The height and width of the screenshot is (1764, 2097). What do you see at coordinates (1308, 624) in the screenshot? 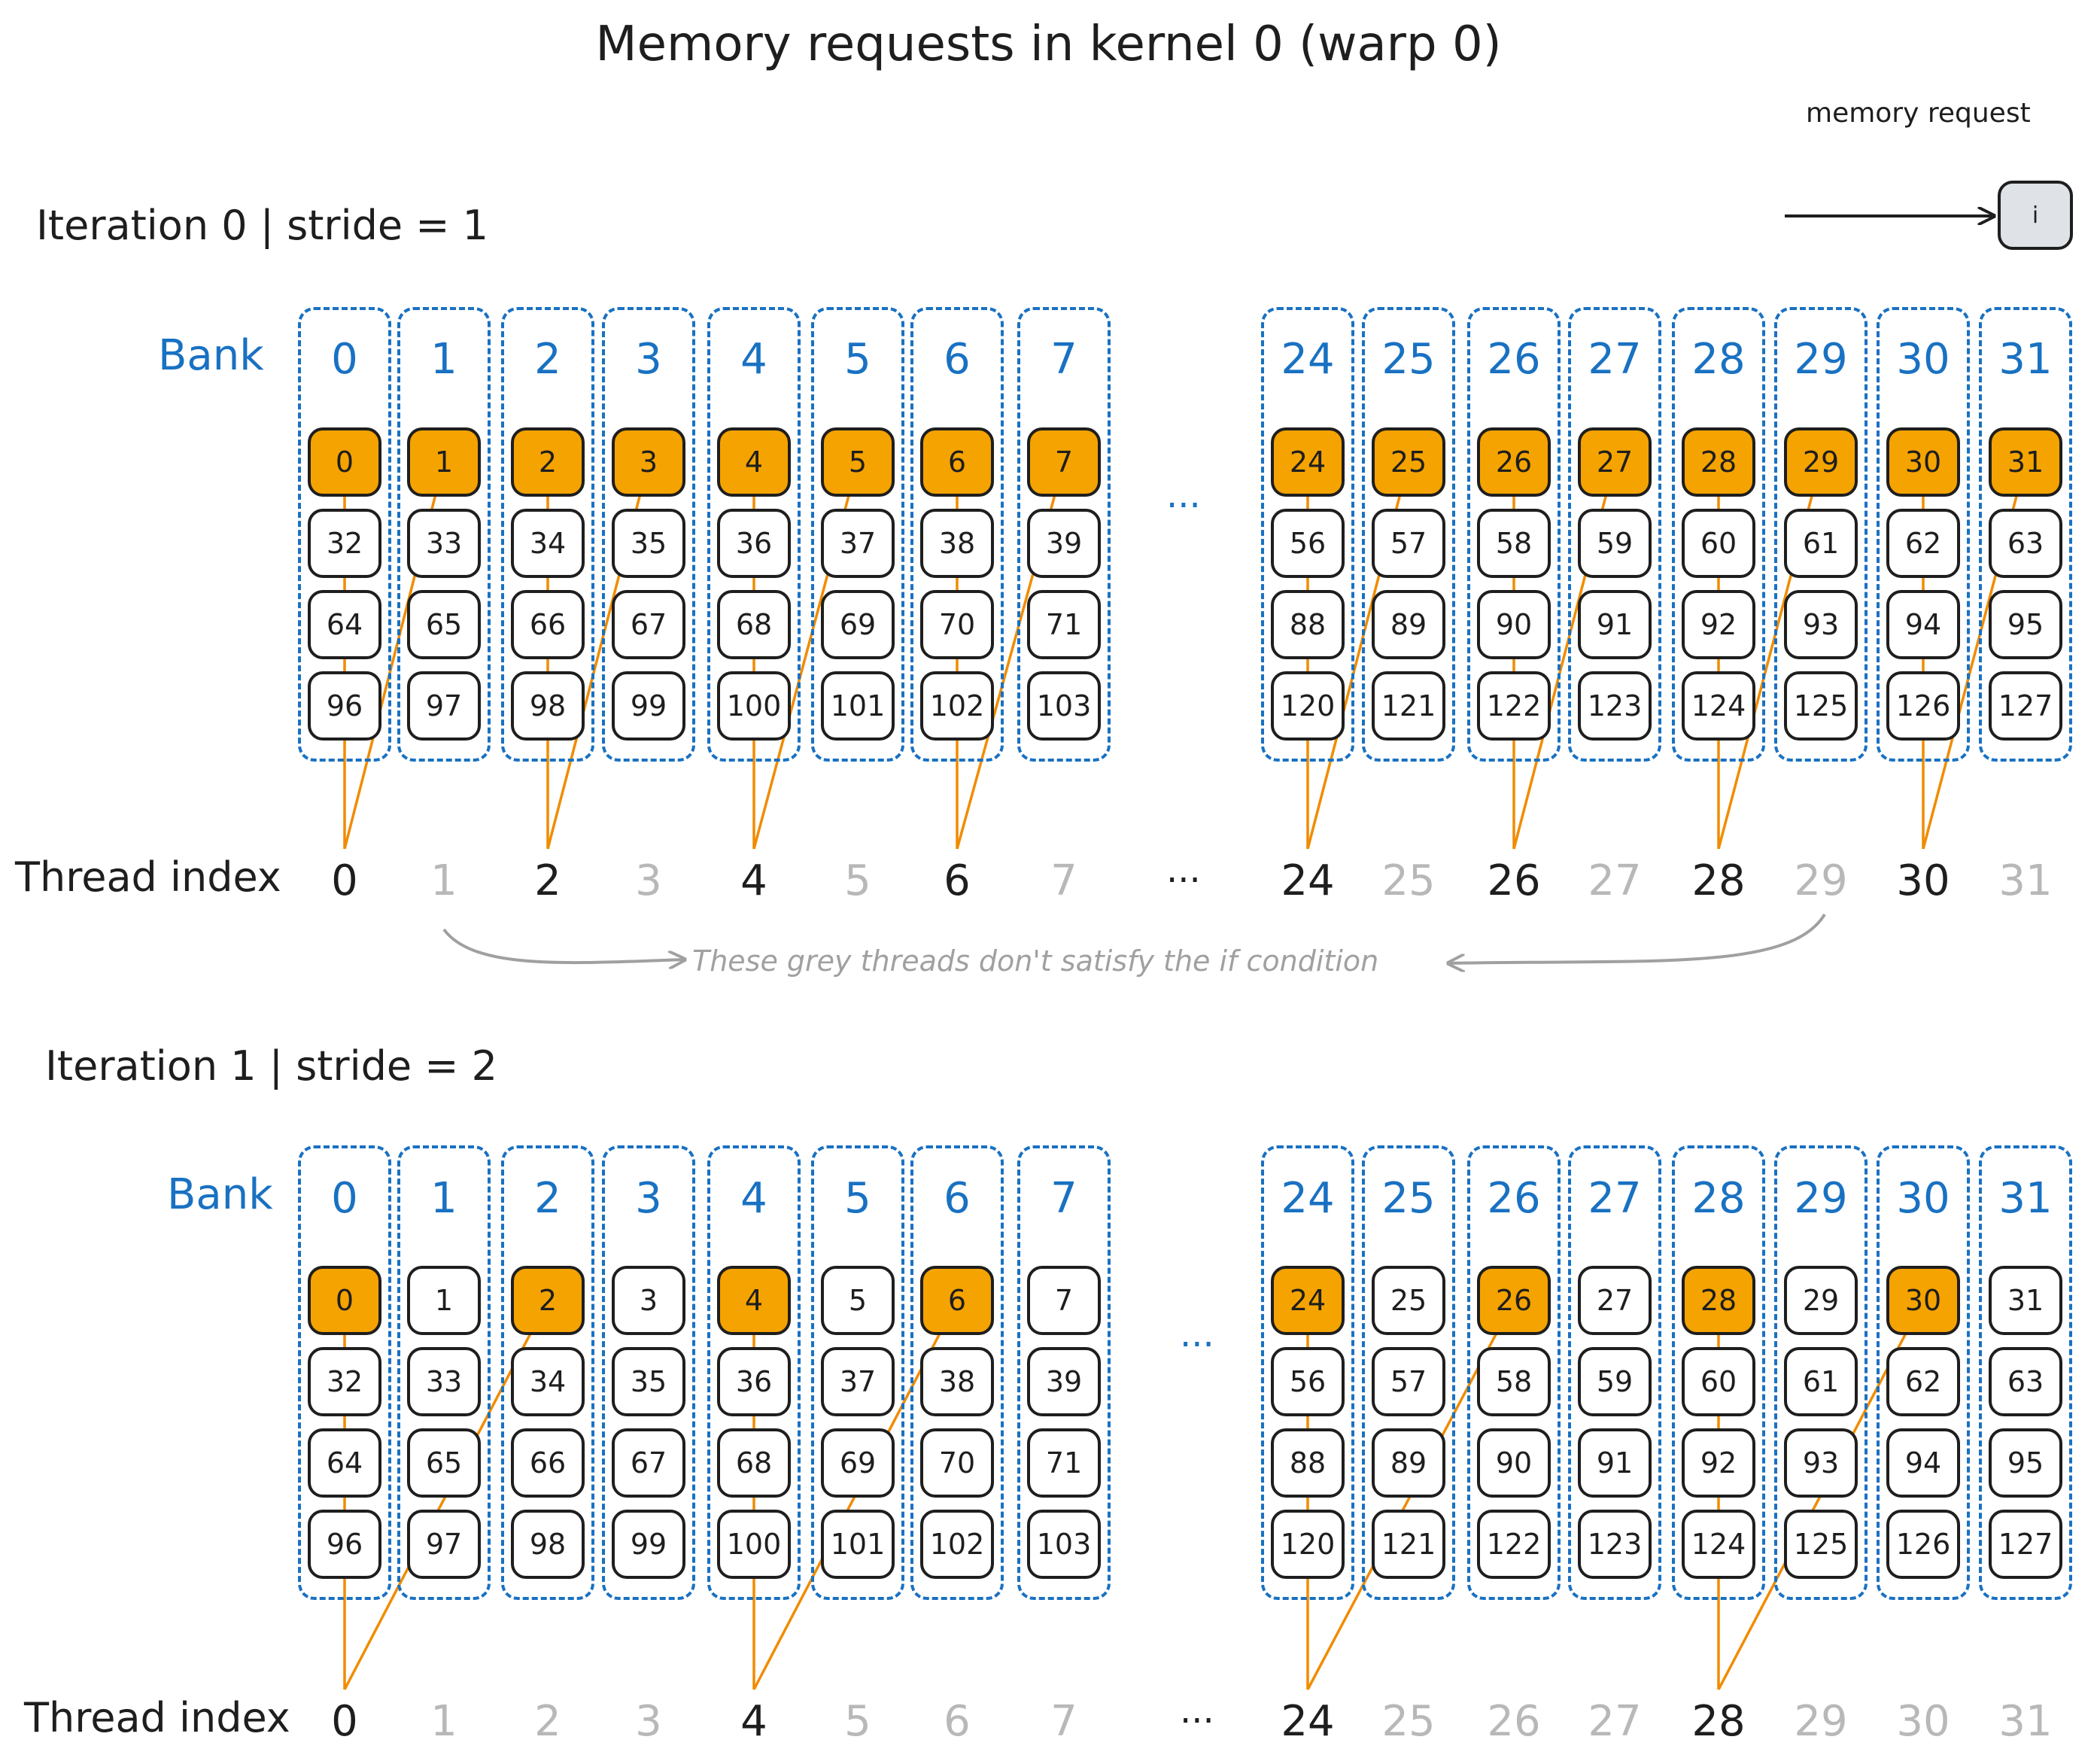
I see `iter0-memory-cell: 88` at bounding box center [1308, 624].